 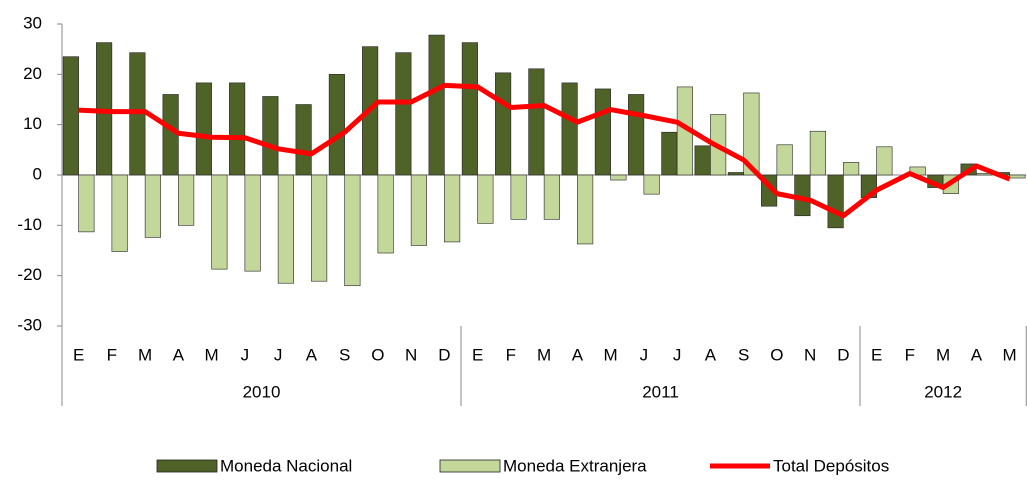 I want to click on legend-label: Moneda Nacional, so click(x=286, y=465).